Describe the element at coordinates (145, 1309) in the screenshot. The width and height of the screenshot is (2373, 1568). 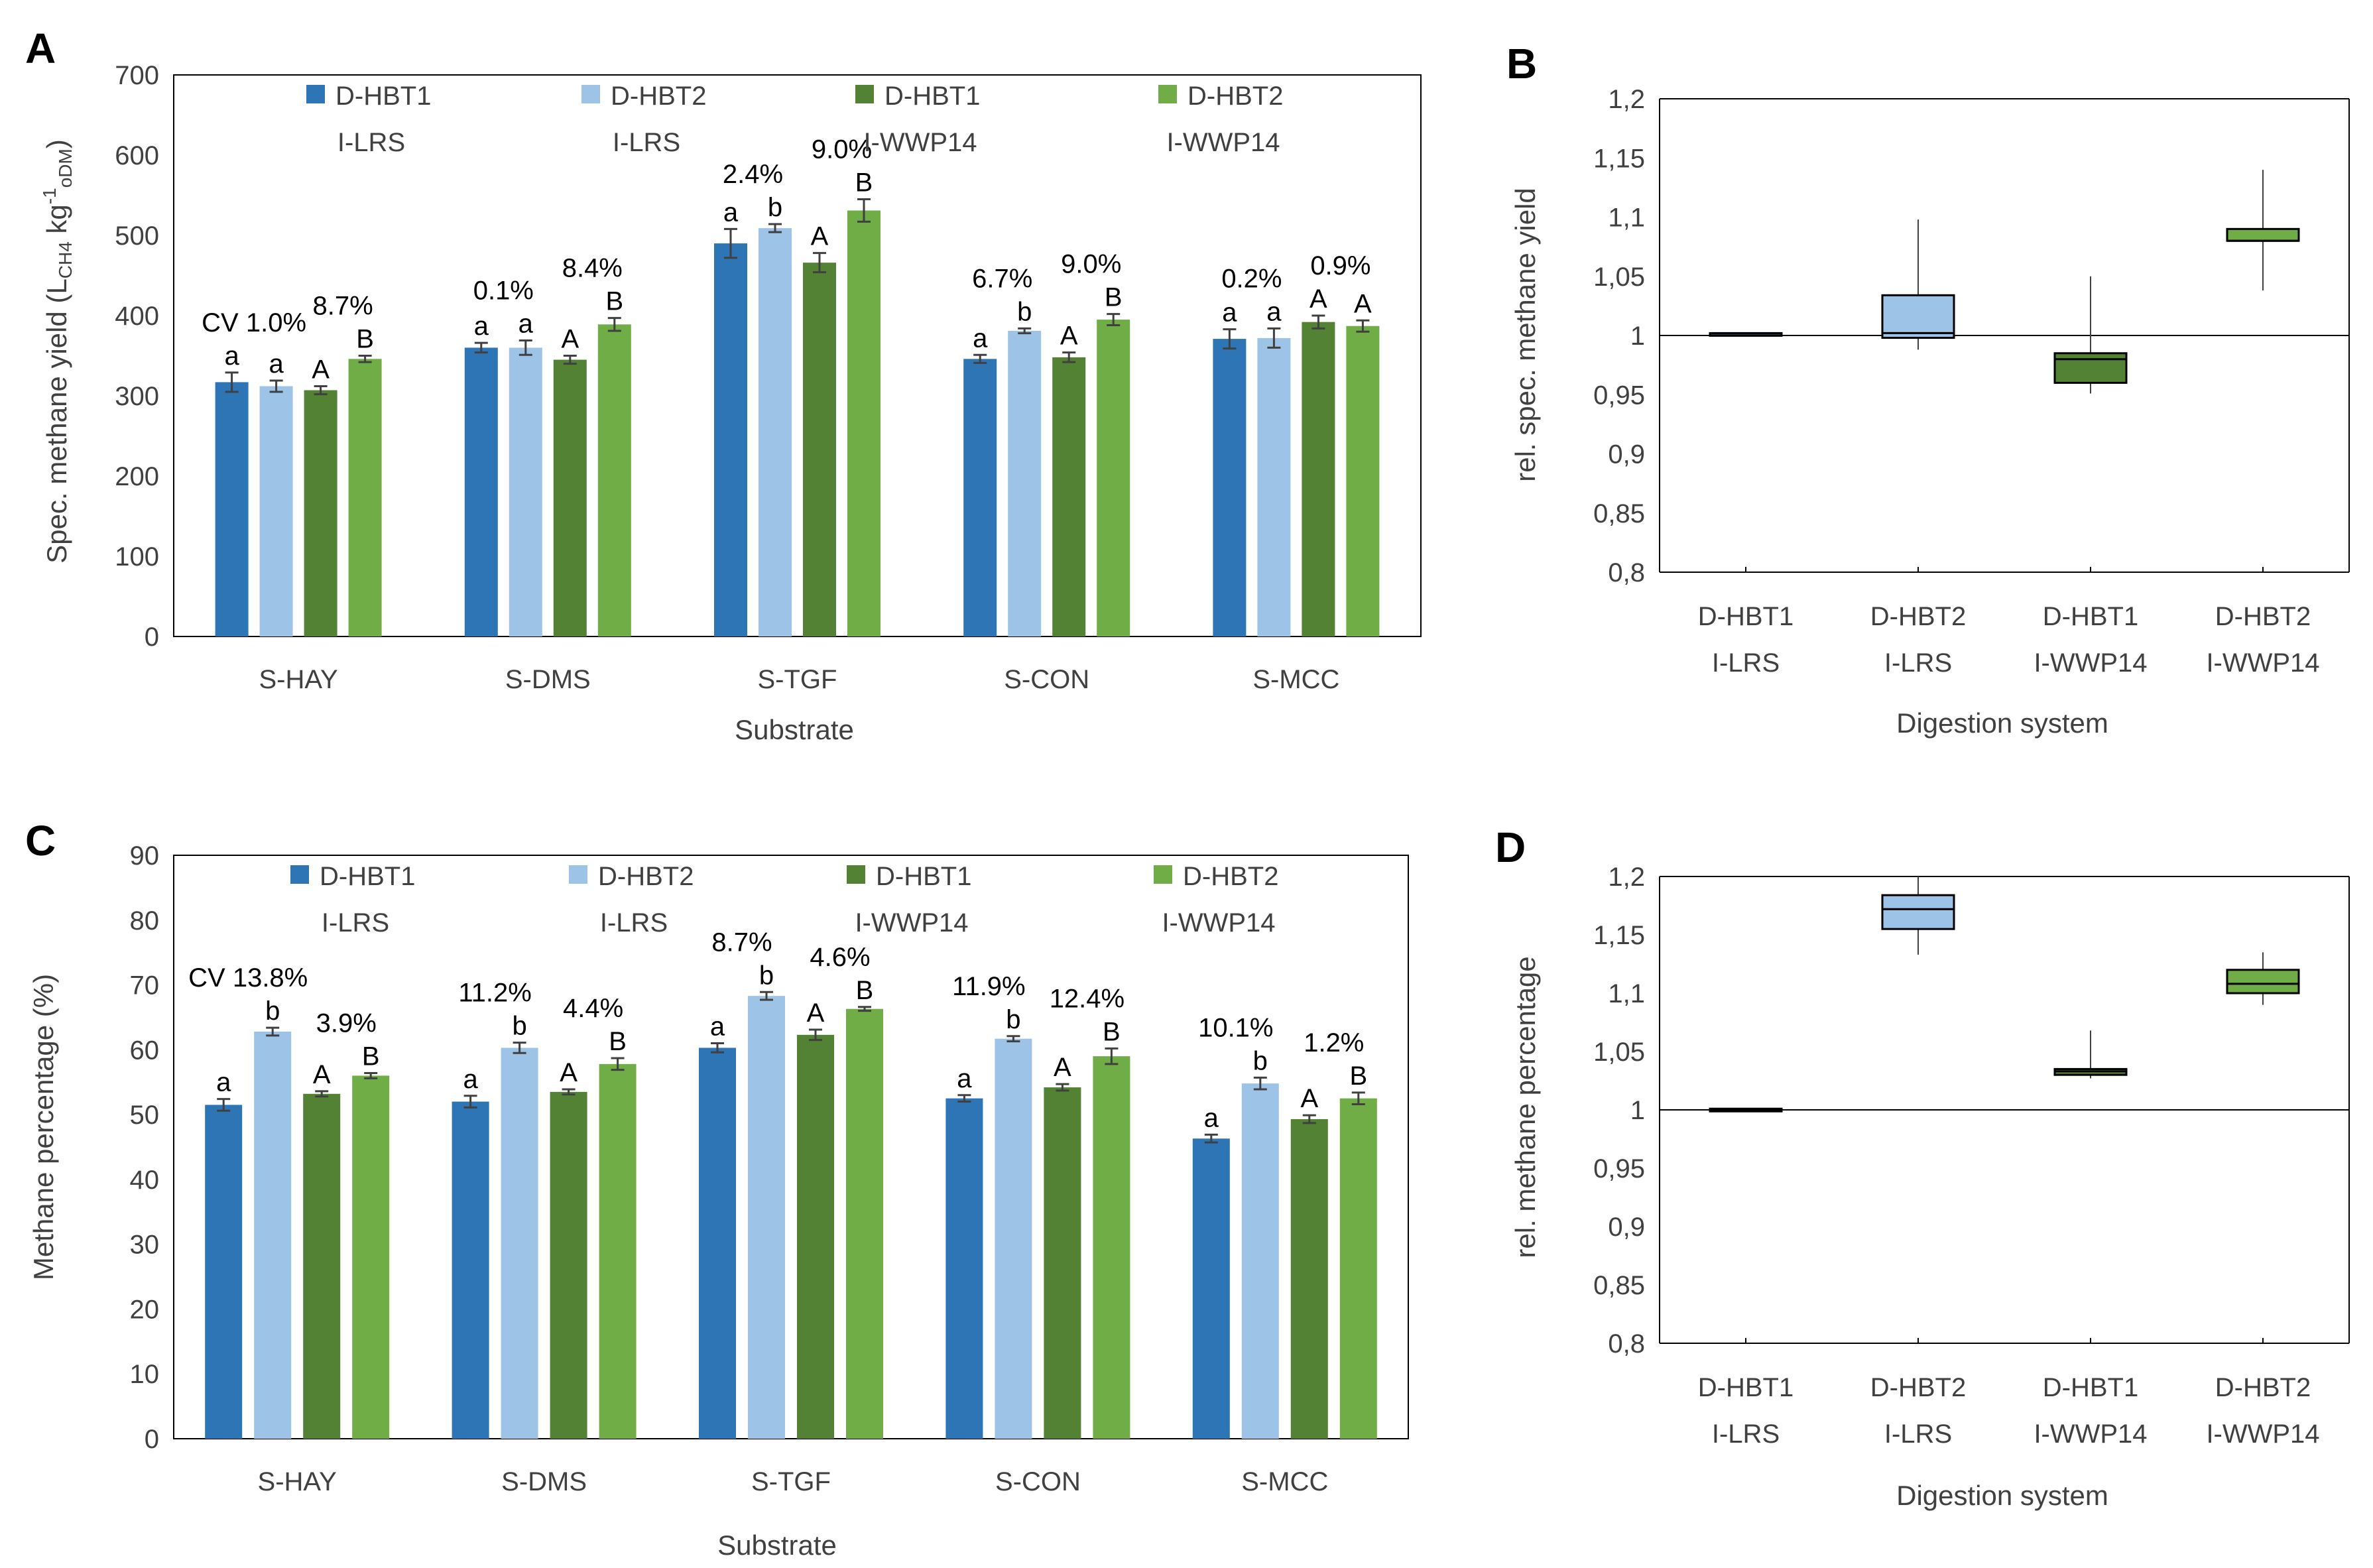
I see `y-tick-label: 20` at that location.